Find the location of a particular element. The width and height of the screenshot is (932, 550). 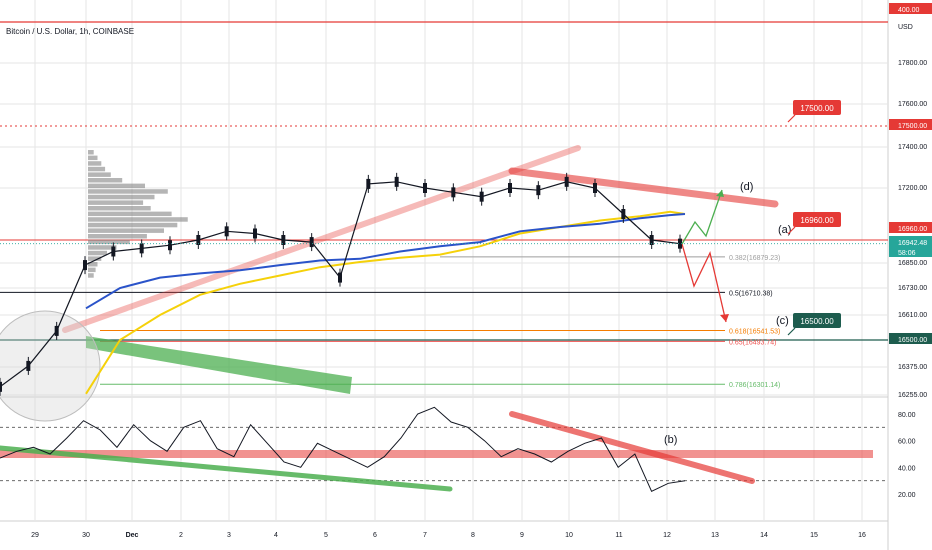

rsi-axis-tick-label: 80.00 is located at coordinates (907, 415).